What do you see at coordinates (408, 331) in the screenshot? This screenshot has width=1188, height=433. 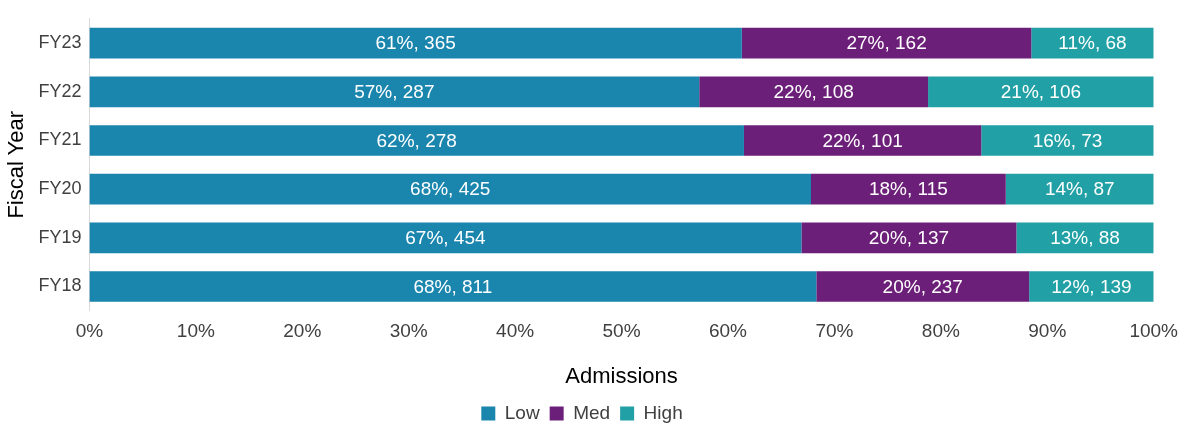 I see `x-tick-label: 30%` at bounding box center [408, 331].